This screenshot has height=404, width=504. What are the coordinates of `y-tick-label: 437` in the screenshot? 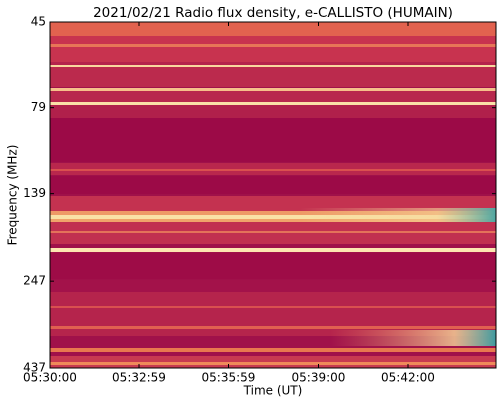 It's located at (34, 368).